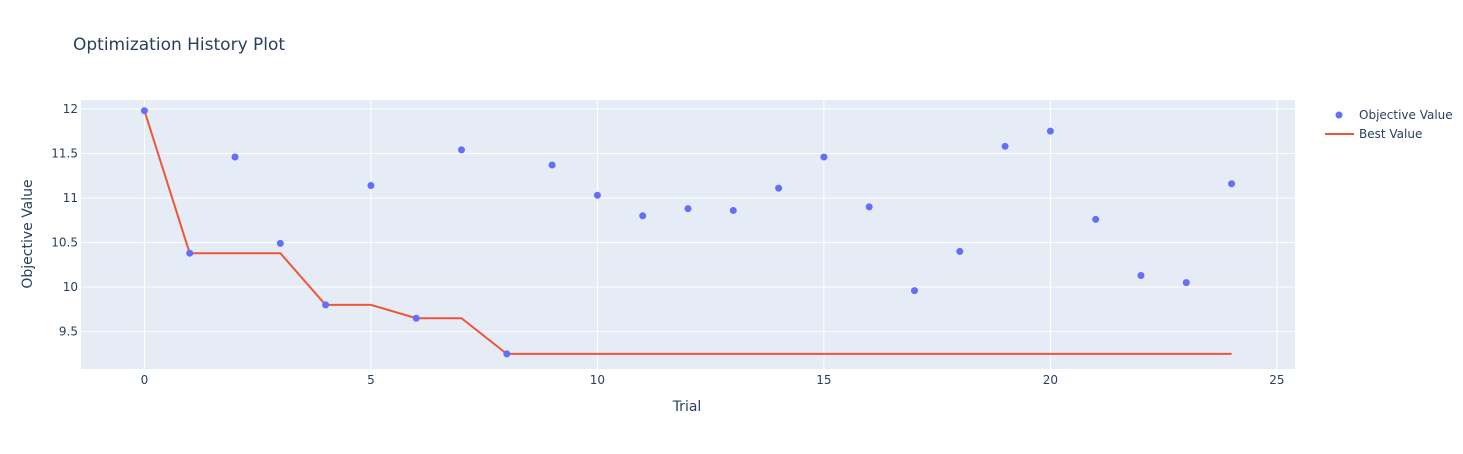 Image resolution: width=1463 pixels, height=454 pixels. I want to click on x-tick-label: 15, so click(823, 380).